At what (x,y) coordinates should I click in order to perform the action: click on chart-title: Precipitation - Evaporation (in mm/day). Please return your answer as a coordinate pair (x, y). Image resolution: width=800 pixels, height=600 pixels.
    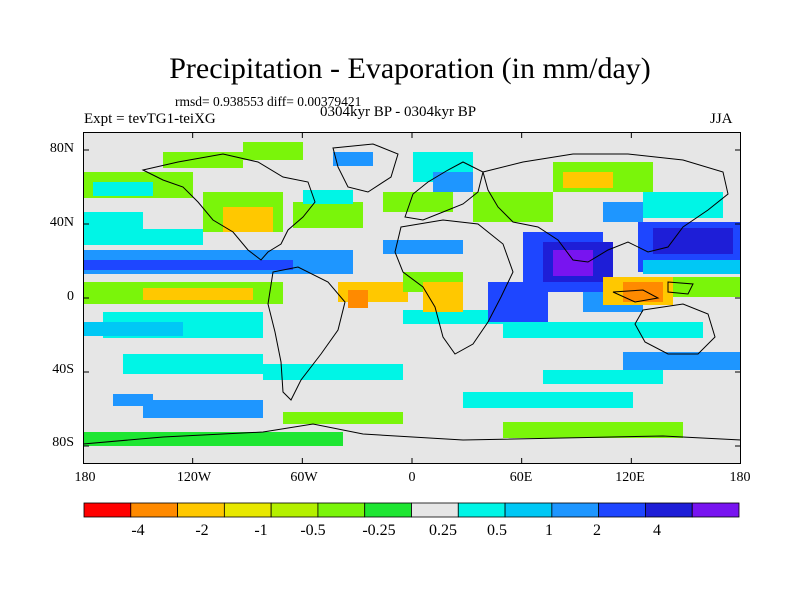
    Looking at the image, I should click on (410, 68).